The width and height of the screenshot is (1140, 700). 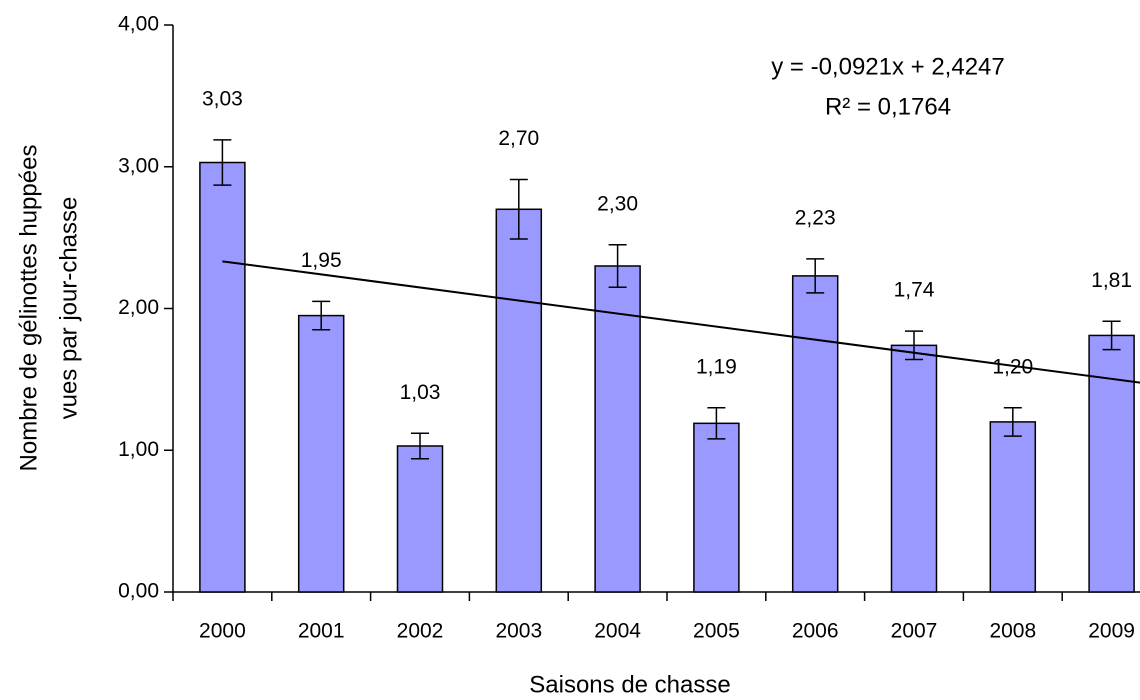 What do you see at coordinates (815, 631) in the screenshot?
I see `x-tick-label: 2006` at bounding box center [815, 631].